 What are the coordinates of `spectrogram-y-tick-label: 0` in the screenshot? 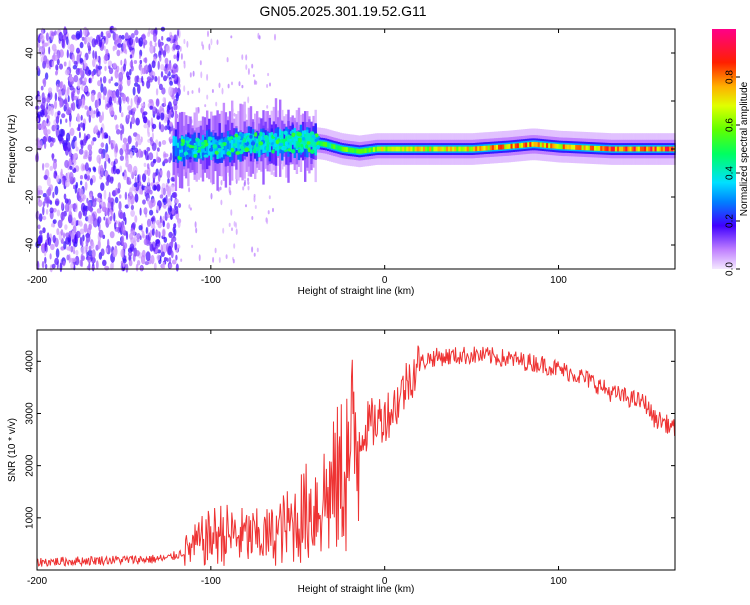 It's located at (30, 149).